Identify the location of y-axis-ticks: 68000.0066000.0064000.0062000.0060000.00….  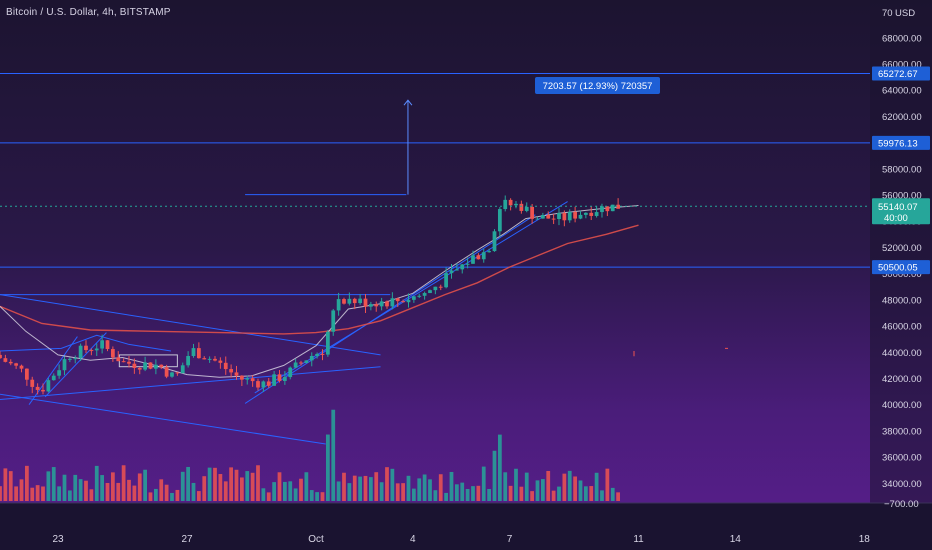
(902, 271).